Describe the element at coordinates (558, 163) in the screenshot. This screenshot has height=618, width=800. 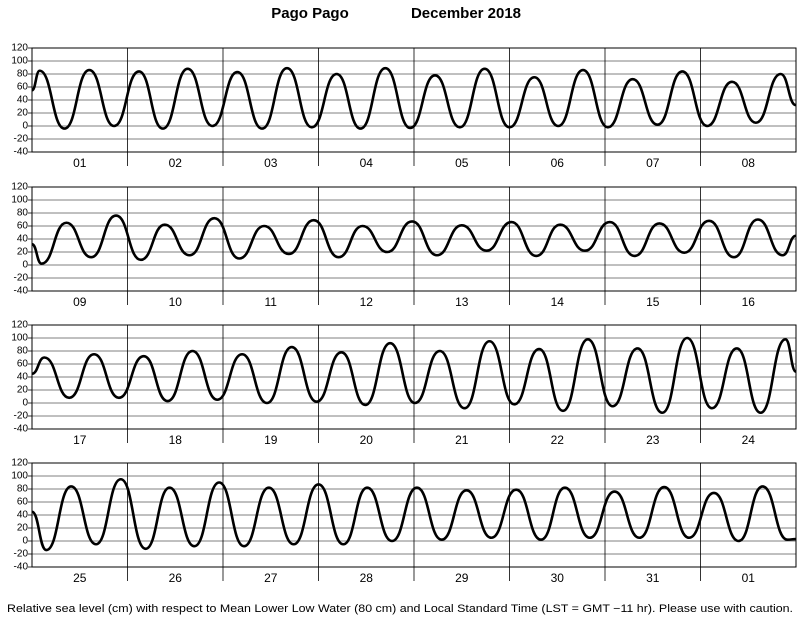
I see `x-tick-label: 06` at that location.